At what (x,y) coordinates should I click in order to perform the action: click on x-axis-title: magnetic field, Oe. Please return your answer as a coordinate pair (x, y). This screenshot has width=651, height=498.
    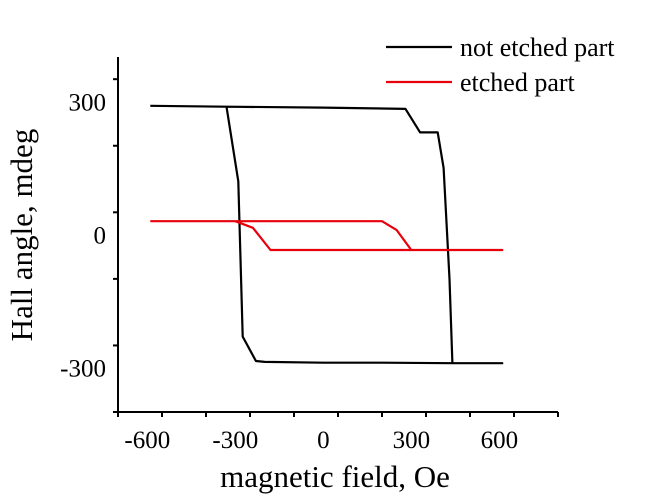
    Looking at the image, I should click on (335, 476).